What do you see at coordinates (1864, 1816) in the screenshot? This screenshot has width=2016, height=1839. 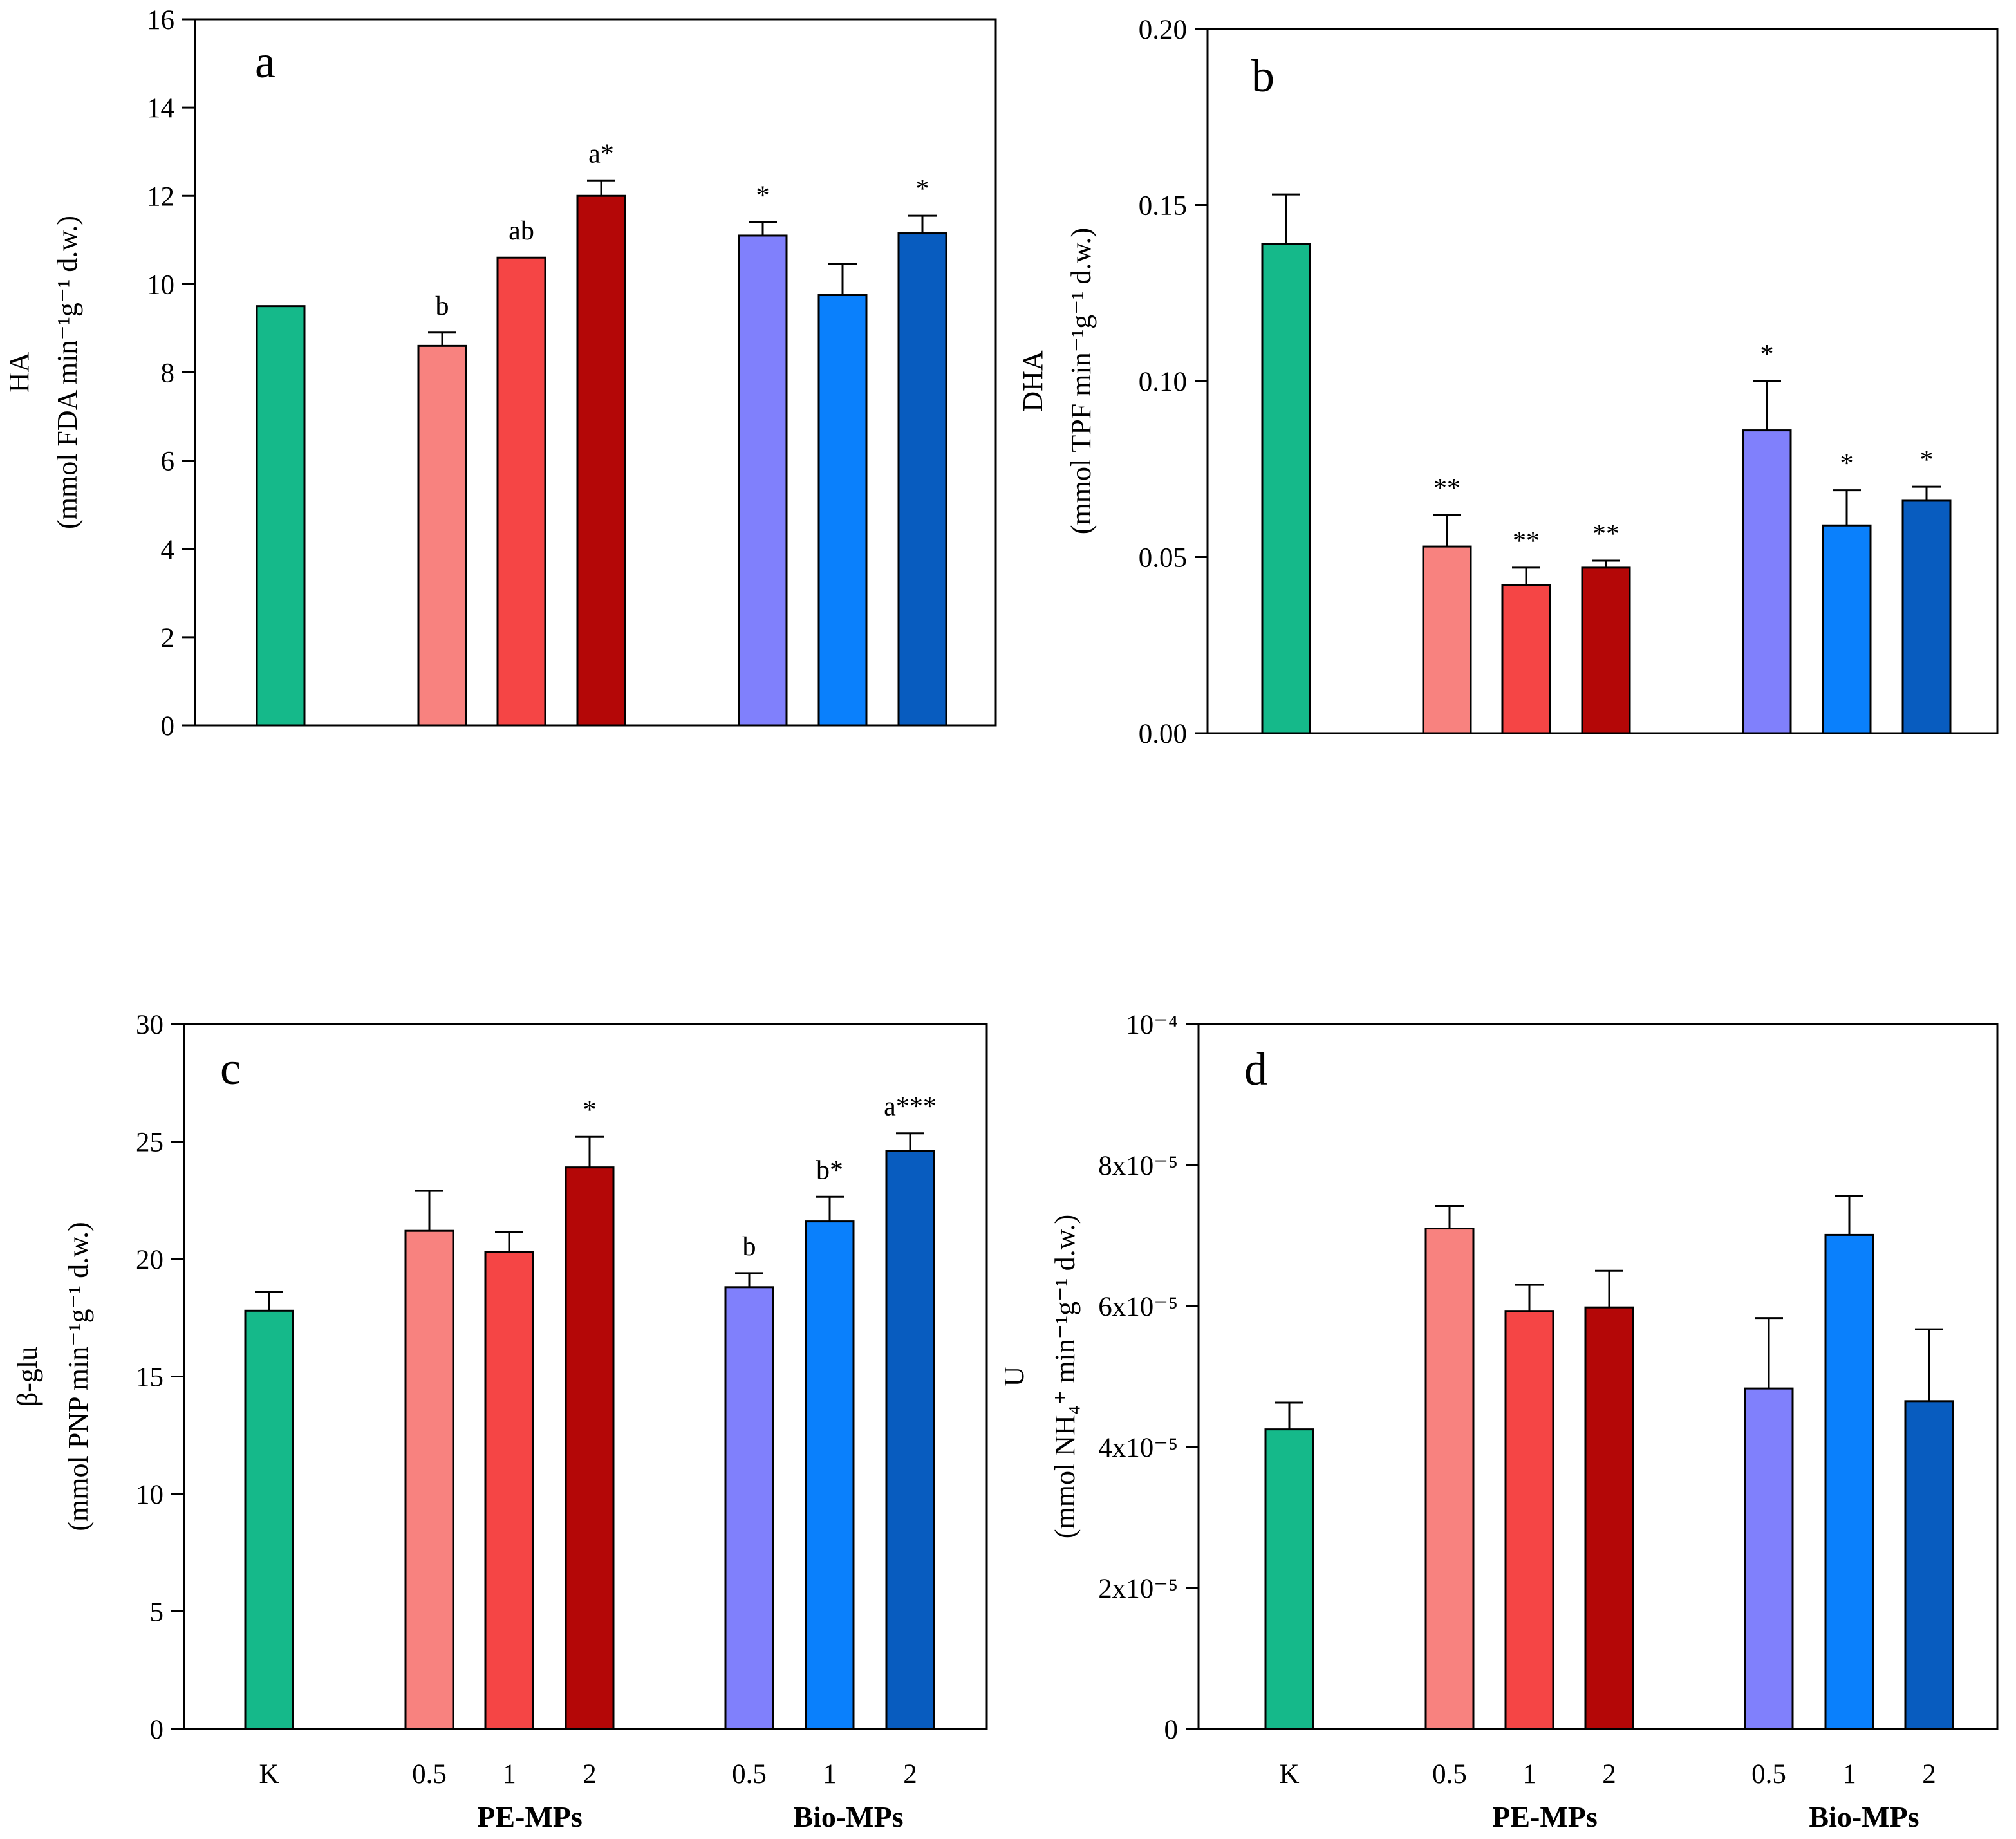 I see `group-label-bio-mps-right: Bio-MPs` at bounding box center [1864, 1816].